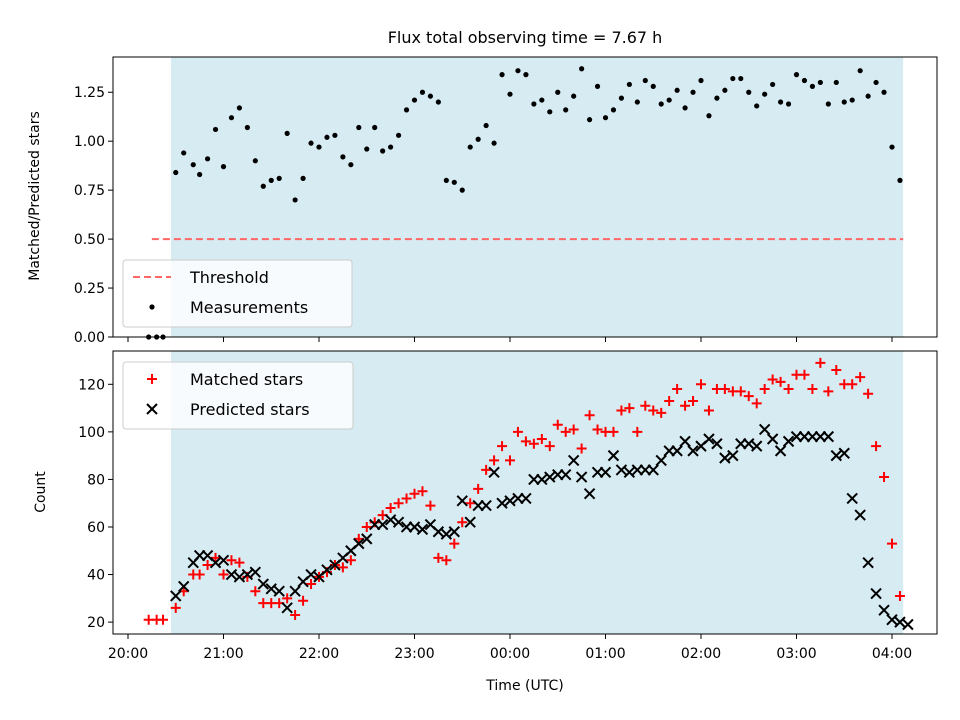  Describe the element at coordinates (250, 409) in the screenshot. I see `legend-label: Predicted stars` at that location.